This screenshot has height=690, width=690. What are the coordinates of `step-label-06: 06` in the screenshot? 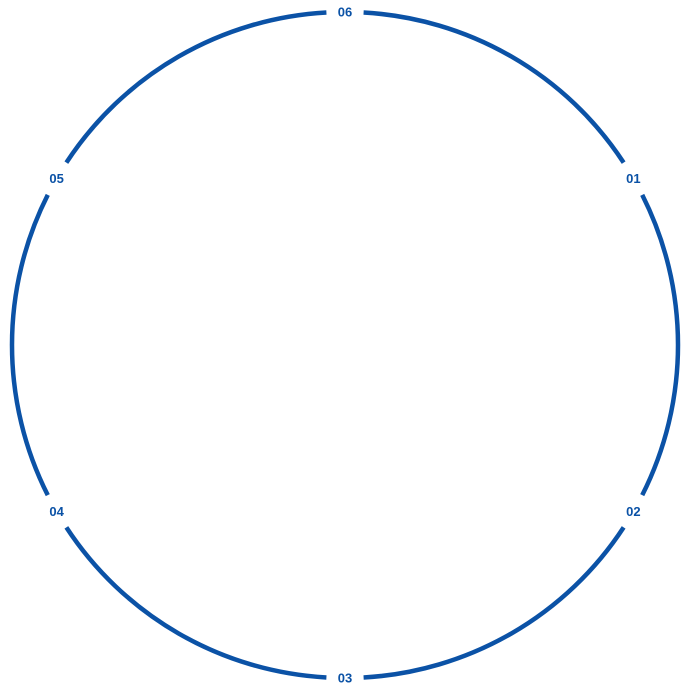 It's located at (345, 11).